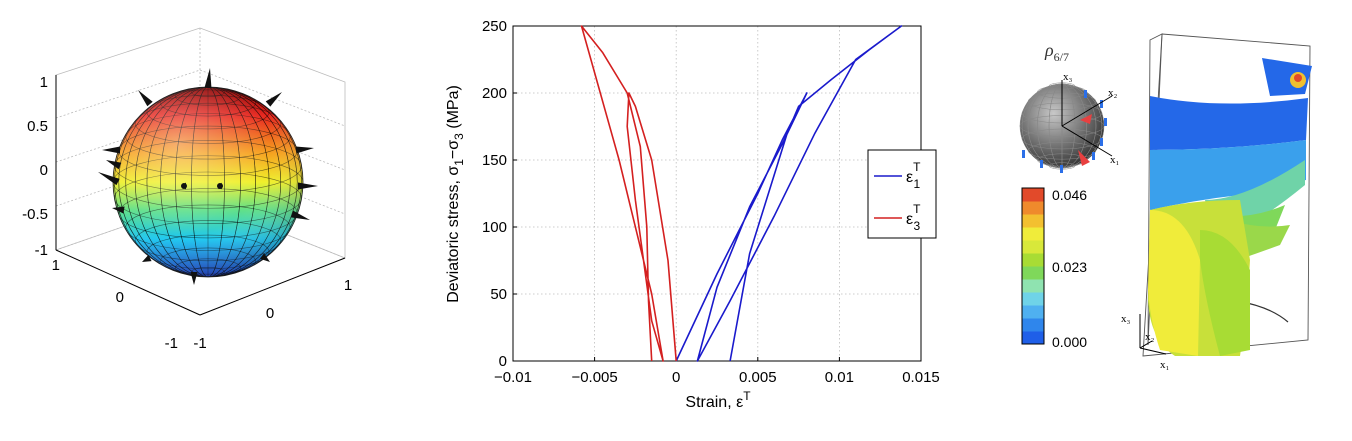  Describe the element at coordinates (913, 175) in the screenshot. I see `legend-label: εT 1` at that location.